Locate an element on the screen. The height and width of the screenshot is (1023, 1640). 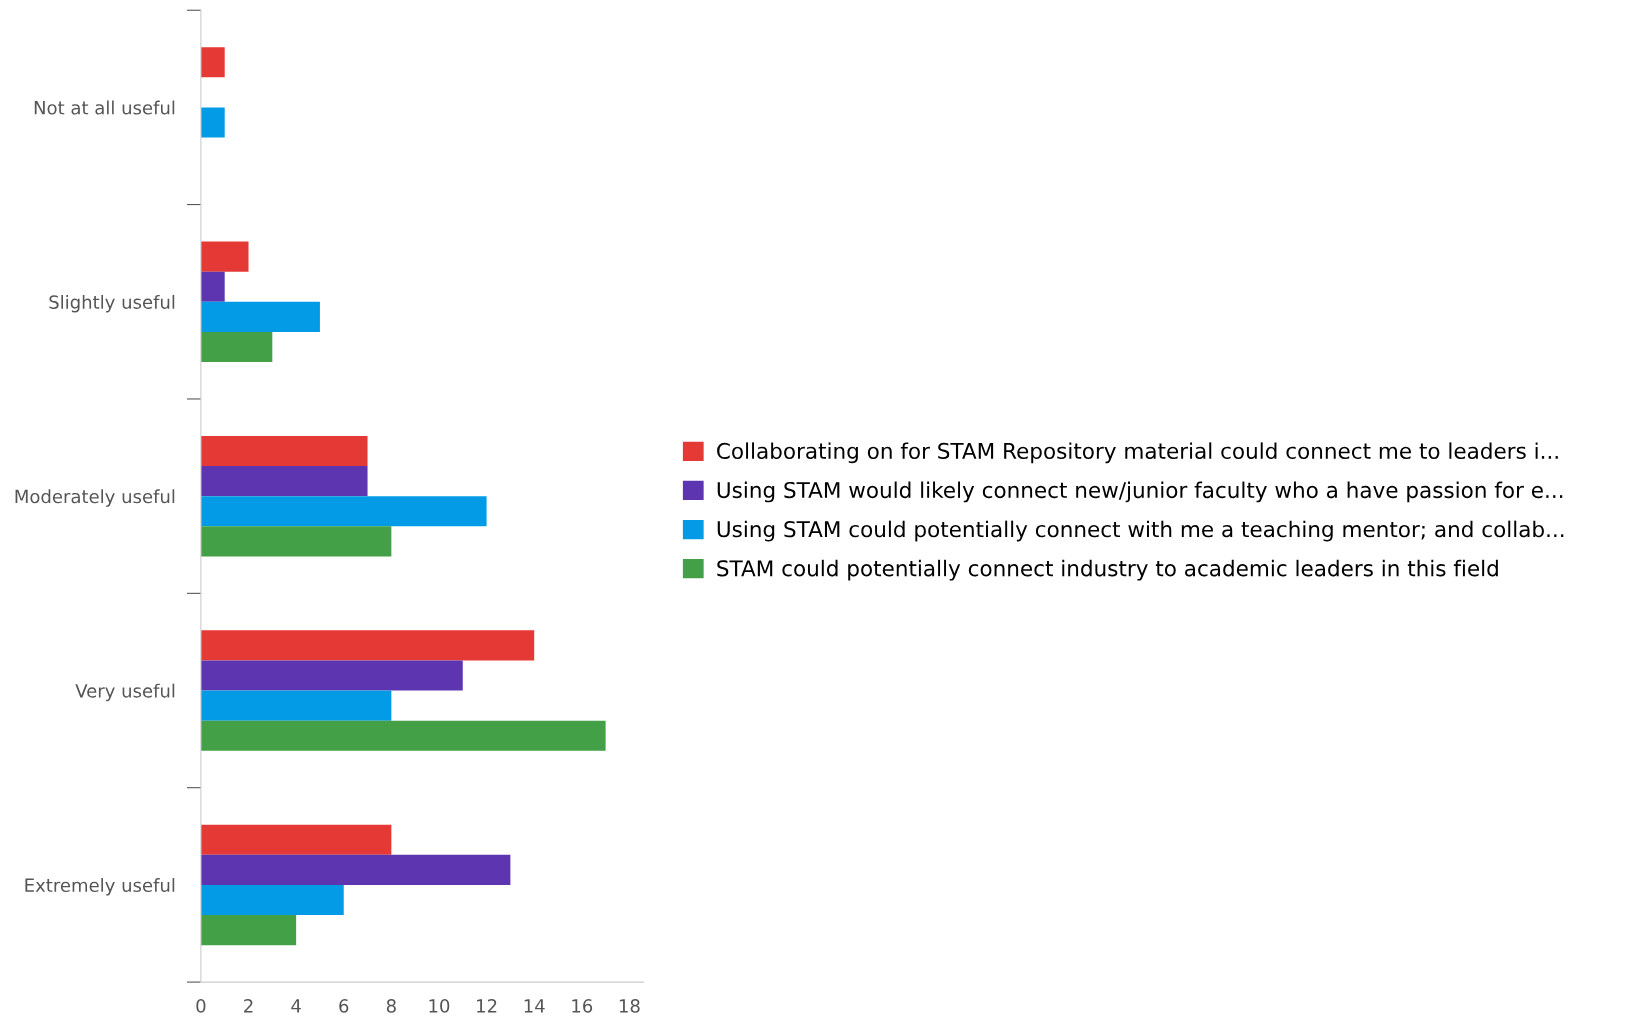
x-tick-label: 16 is located at coordinates (582, 1006).